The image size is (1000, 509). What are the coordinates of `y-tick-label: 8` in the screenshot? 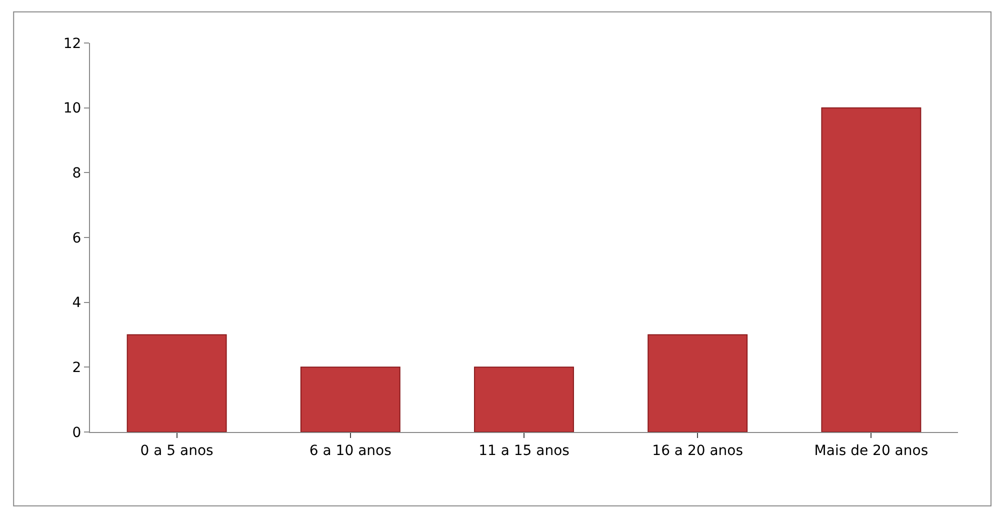 It's located at (77, 174).